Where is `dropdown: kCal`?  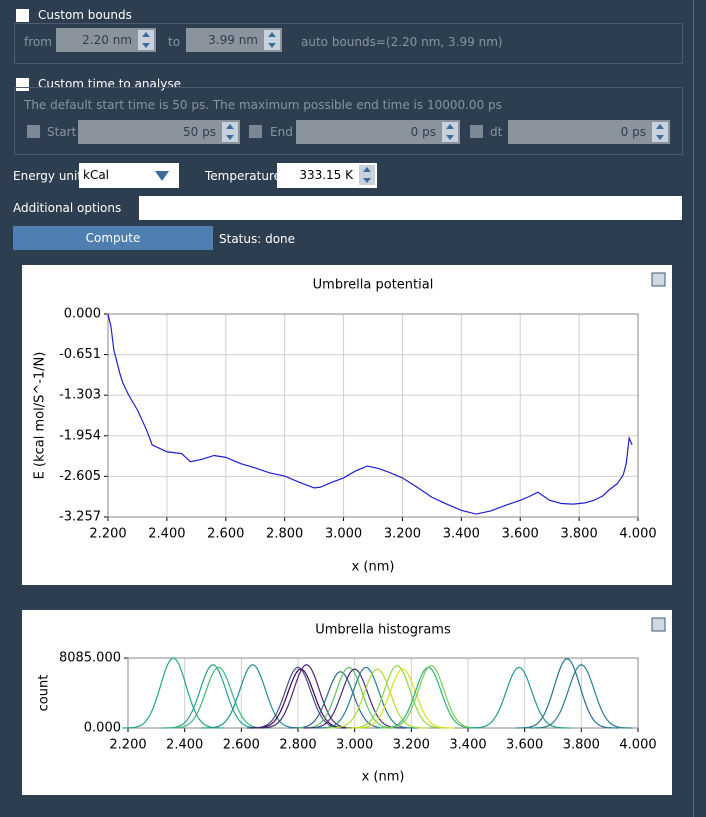
dropdown: kCal is located at coordinates (129, 175).